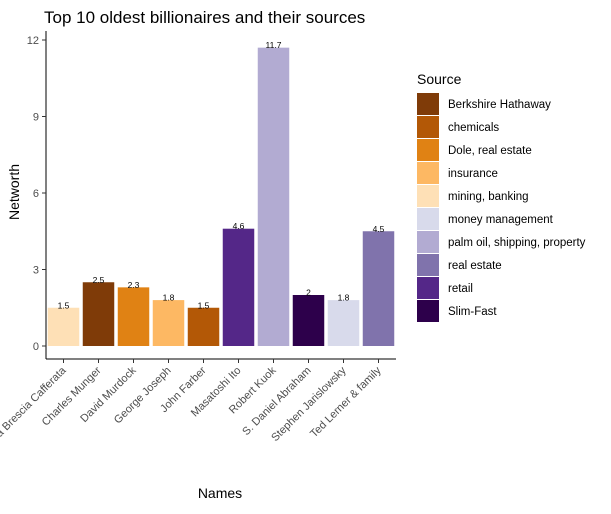 This screenshot has height=514, width=611. I want to click on y-tick-label-3: 3, so click(36, 271).